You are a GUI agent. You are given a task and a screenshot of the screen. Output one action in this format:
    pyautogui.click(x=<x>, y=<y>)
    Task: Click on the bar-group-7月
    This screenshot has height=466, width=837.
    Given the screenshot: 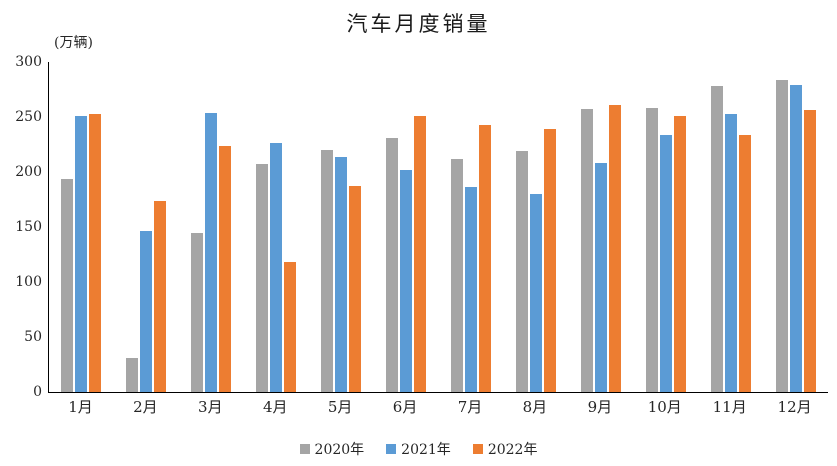 What is the action you would take?
    pyautogui.click(x=471, y=227)
    